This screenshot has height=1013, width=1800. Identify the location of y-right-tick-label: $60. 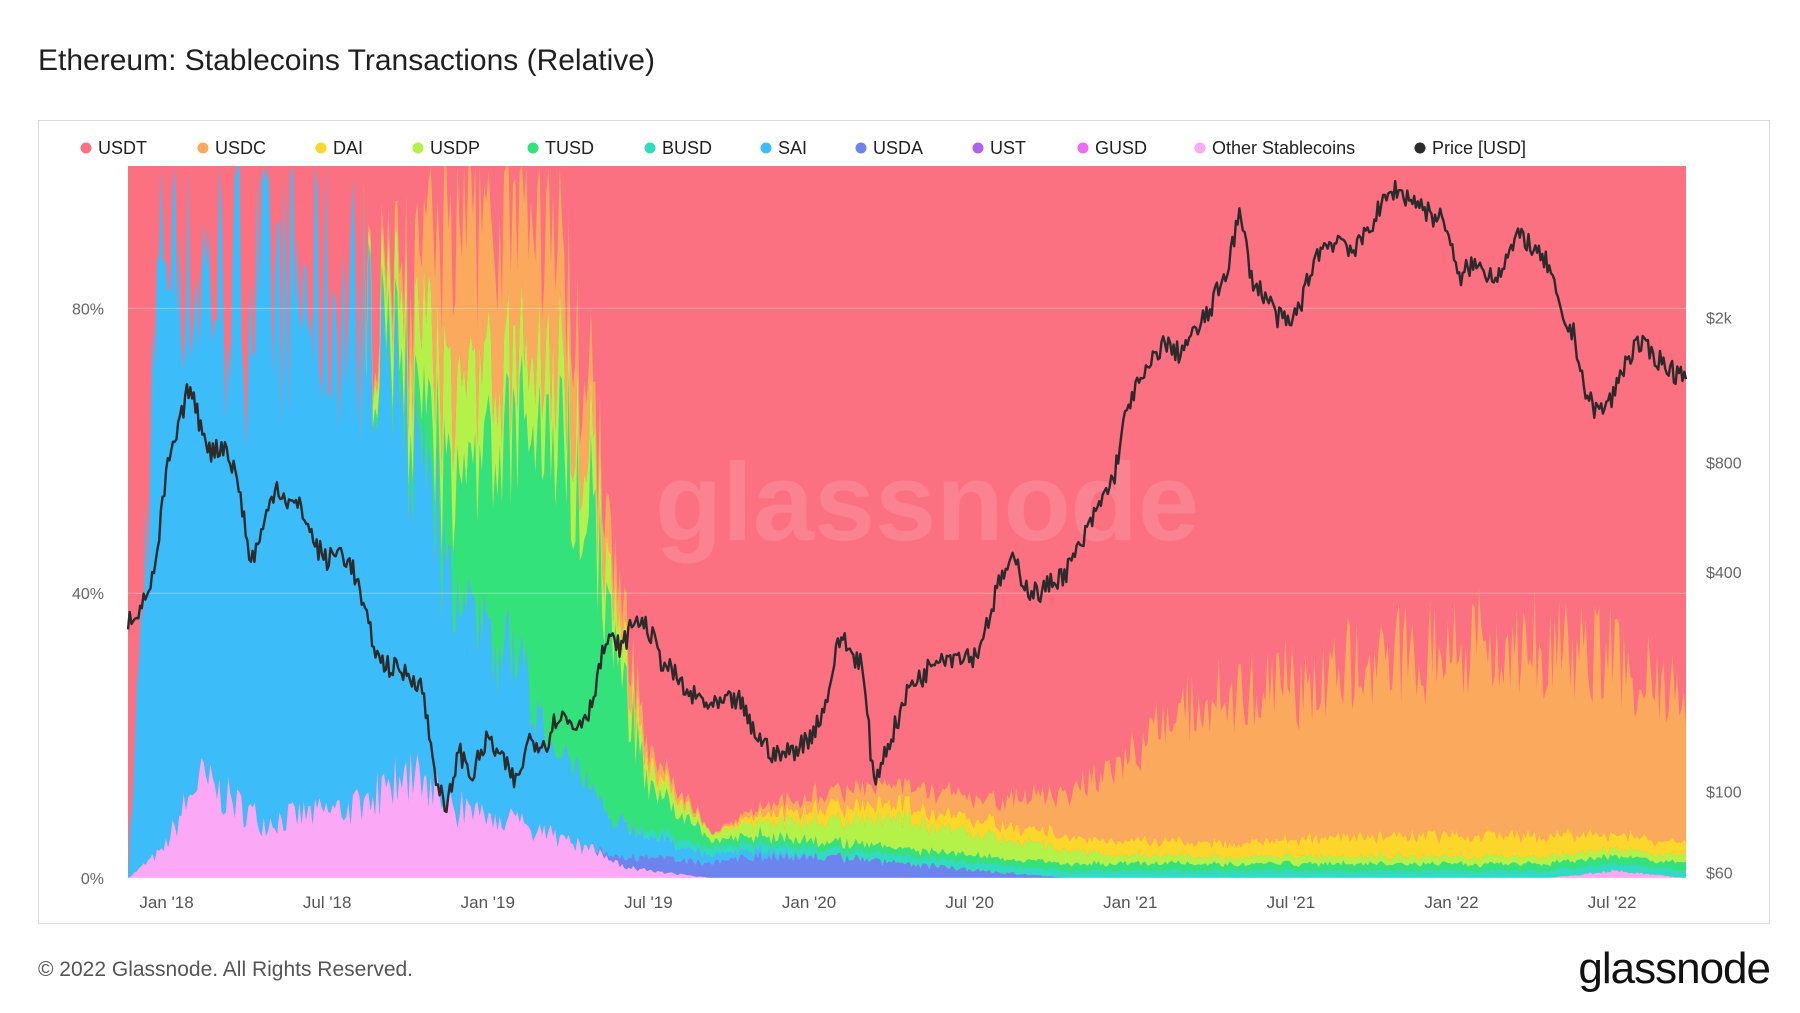
(1719, 874).